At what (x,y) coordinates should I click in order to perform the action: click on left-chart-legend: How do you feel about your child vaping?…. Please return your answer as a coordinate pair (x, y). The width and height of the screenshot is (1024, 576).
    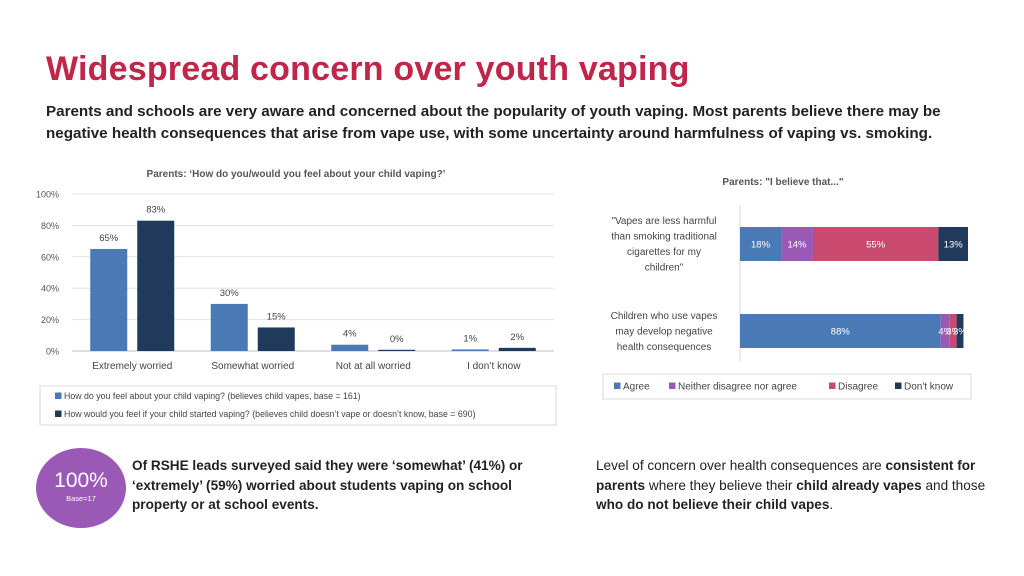
    Looking at the image, I should click on (265, 405).